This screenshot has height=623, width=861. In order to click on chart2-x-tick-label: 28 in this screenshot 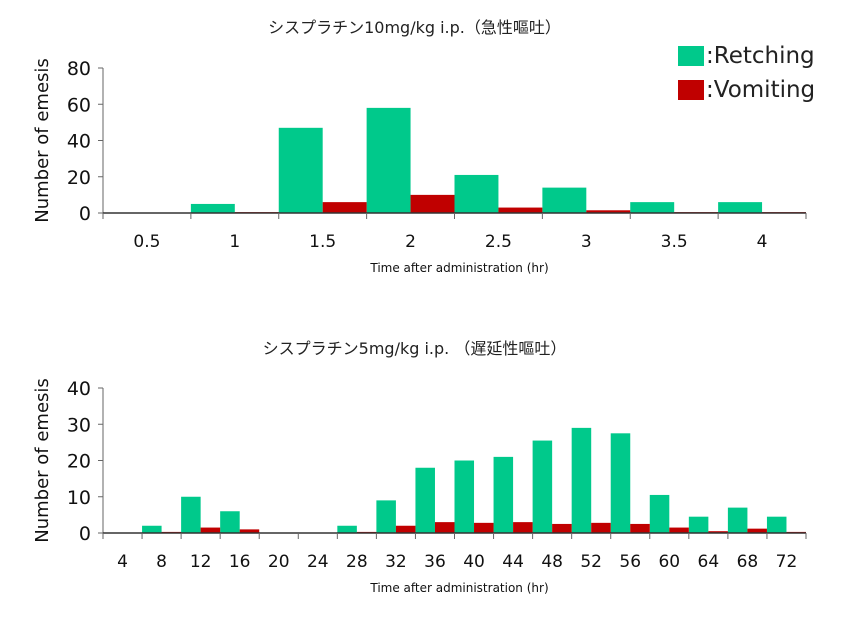, I will do `click(357, 562)`.